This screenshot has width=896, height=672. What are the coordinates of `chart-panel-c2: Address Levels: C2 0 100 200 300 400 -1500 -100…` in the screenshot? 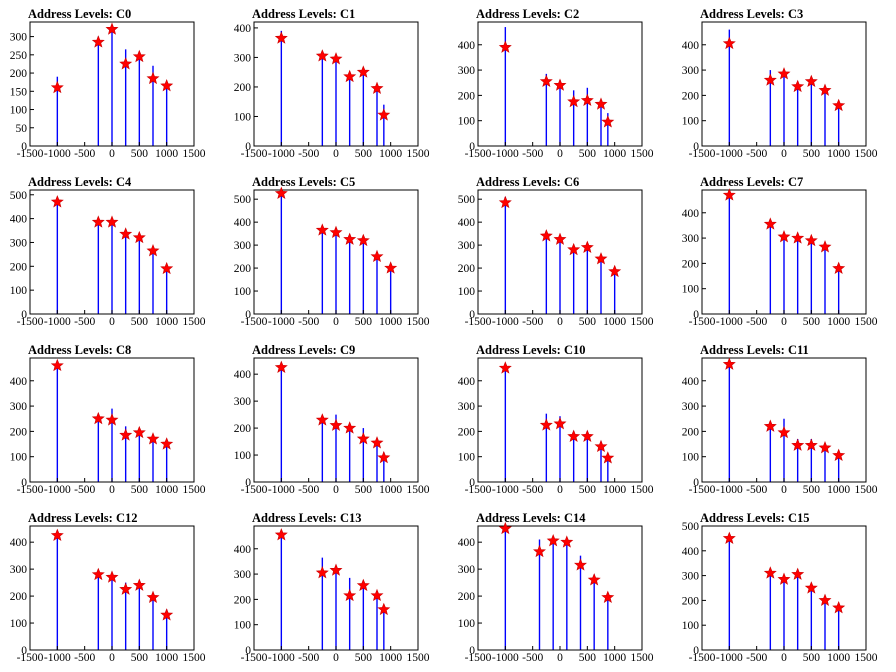 It's located at (556, 83).